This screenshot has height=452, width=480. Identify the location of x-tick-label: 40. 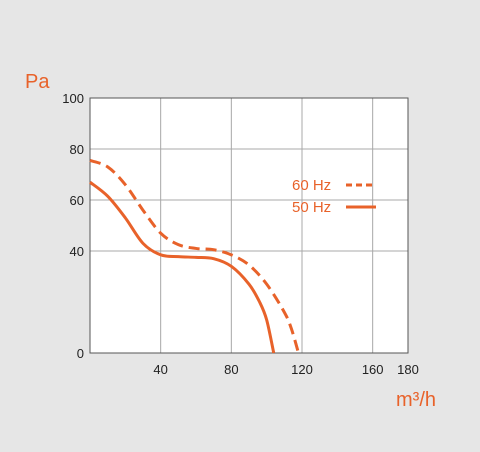
(160, 369).